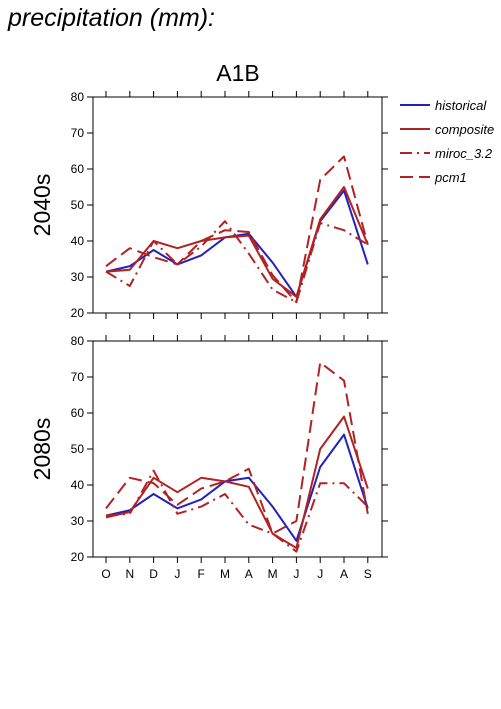 This screenshot has width=501, height=709. Describe the element at coordinates (368, 574) in the screenshot. I see `x-tick-label: S` at that location.